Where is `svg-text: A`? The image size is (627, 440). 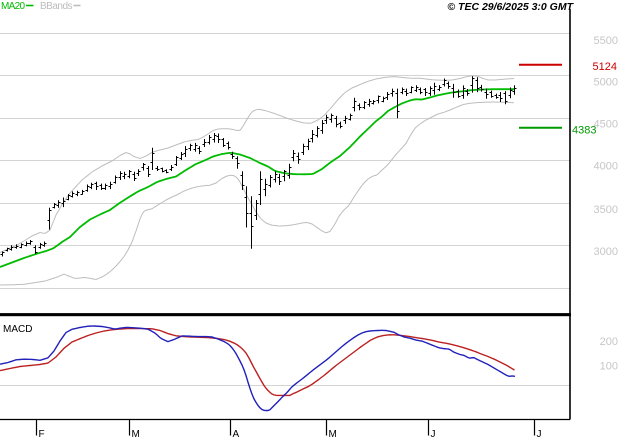 svg-text: A is located at coordinates (236, 434).